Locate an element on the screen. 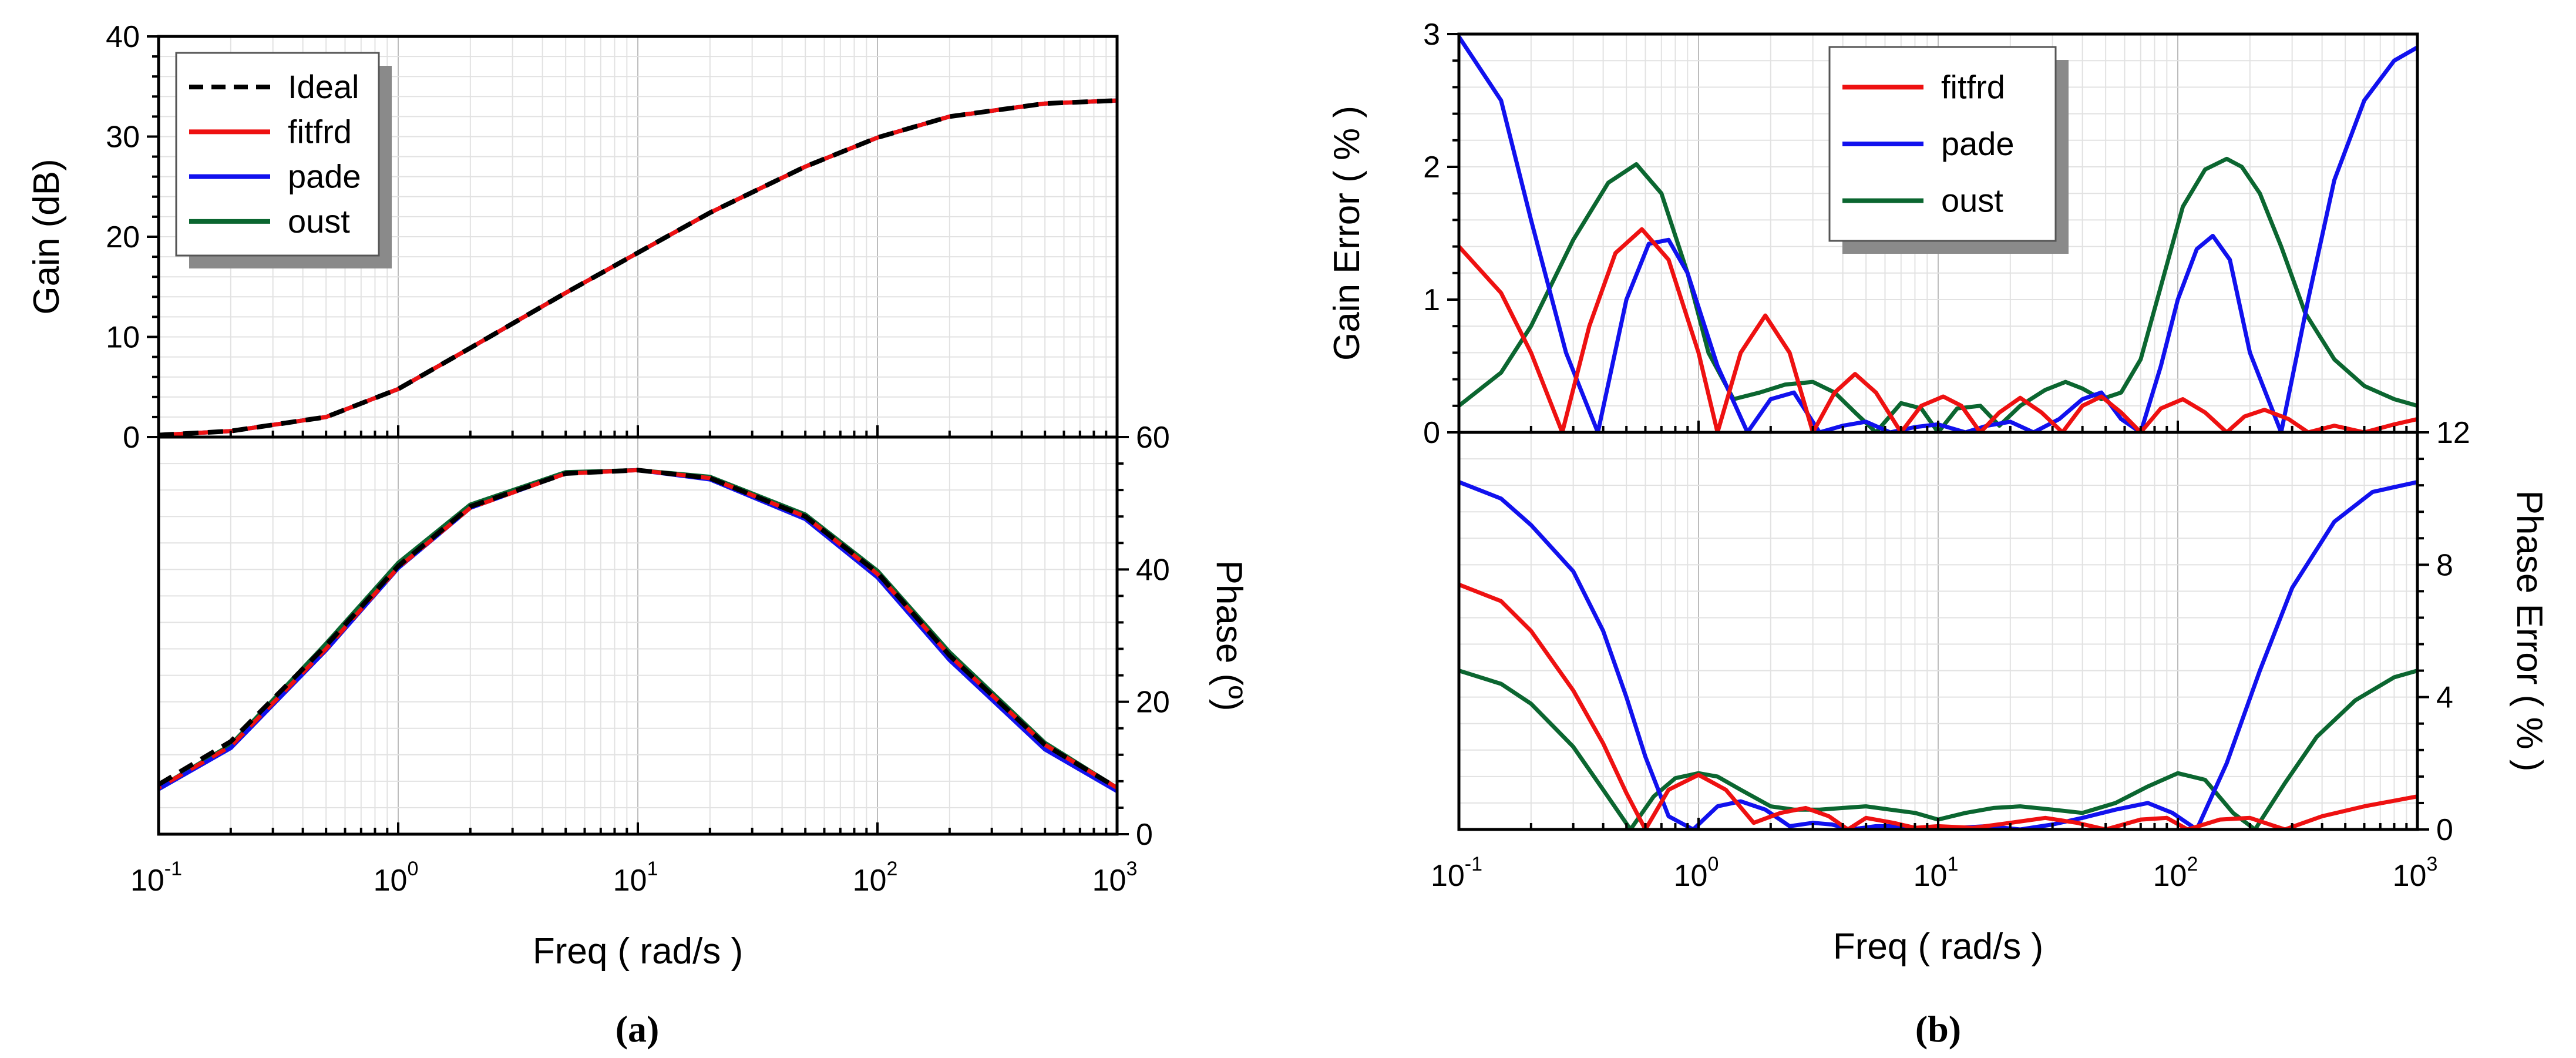 The image size is (2576, 1058). y-tick-label: 3 is located at coordinates (1431, 35).